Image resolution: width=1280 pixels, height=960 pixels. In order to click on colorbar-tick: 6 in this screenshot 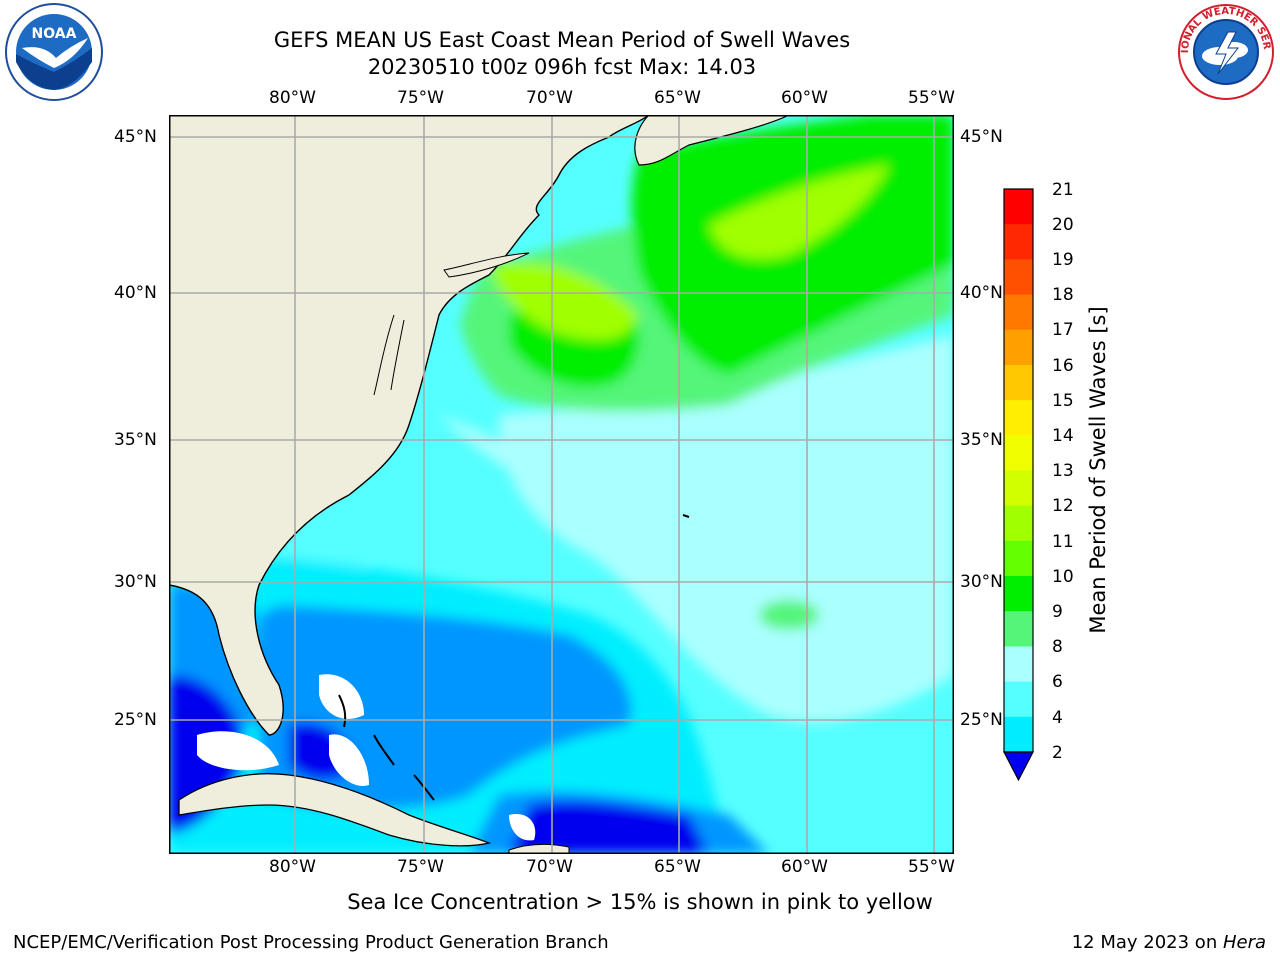, I will do `click(1057, 682)`.